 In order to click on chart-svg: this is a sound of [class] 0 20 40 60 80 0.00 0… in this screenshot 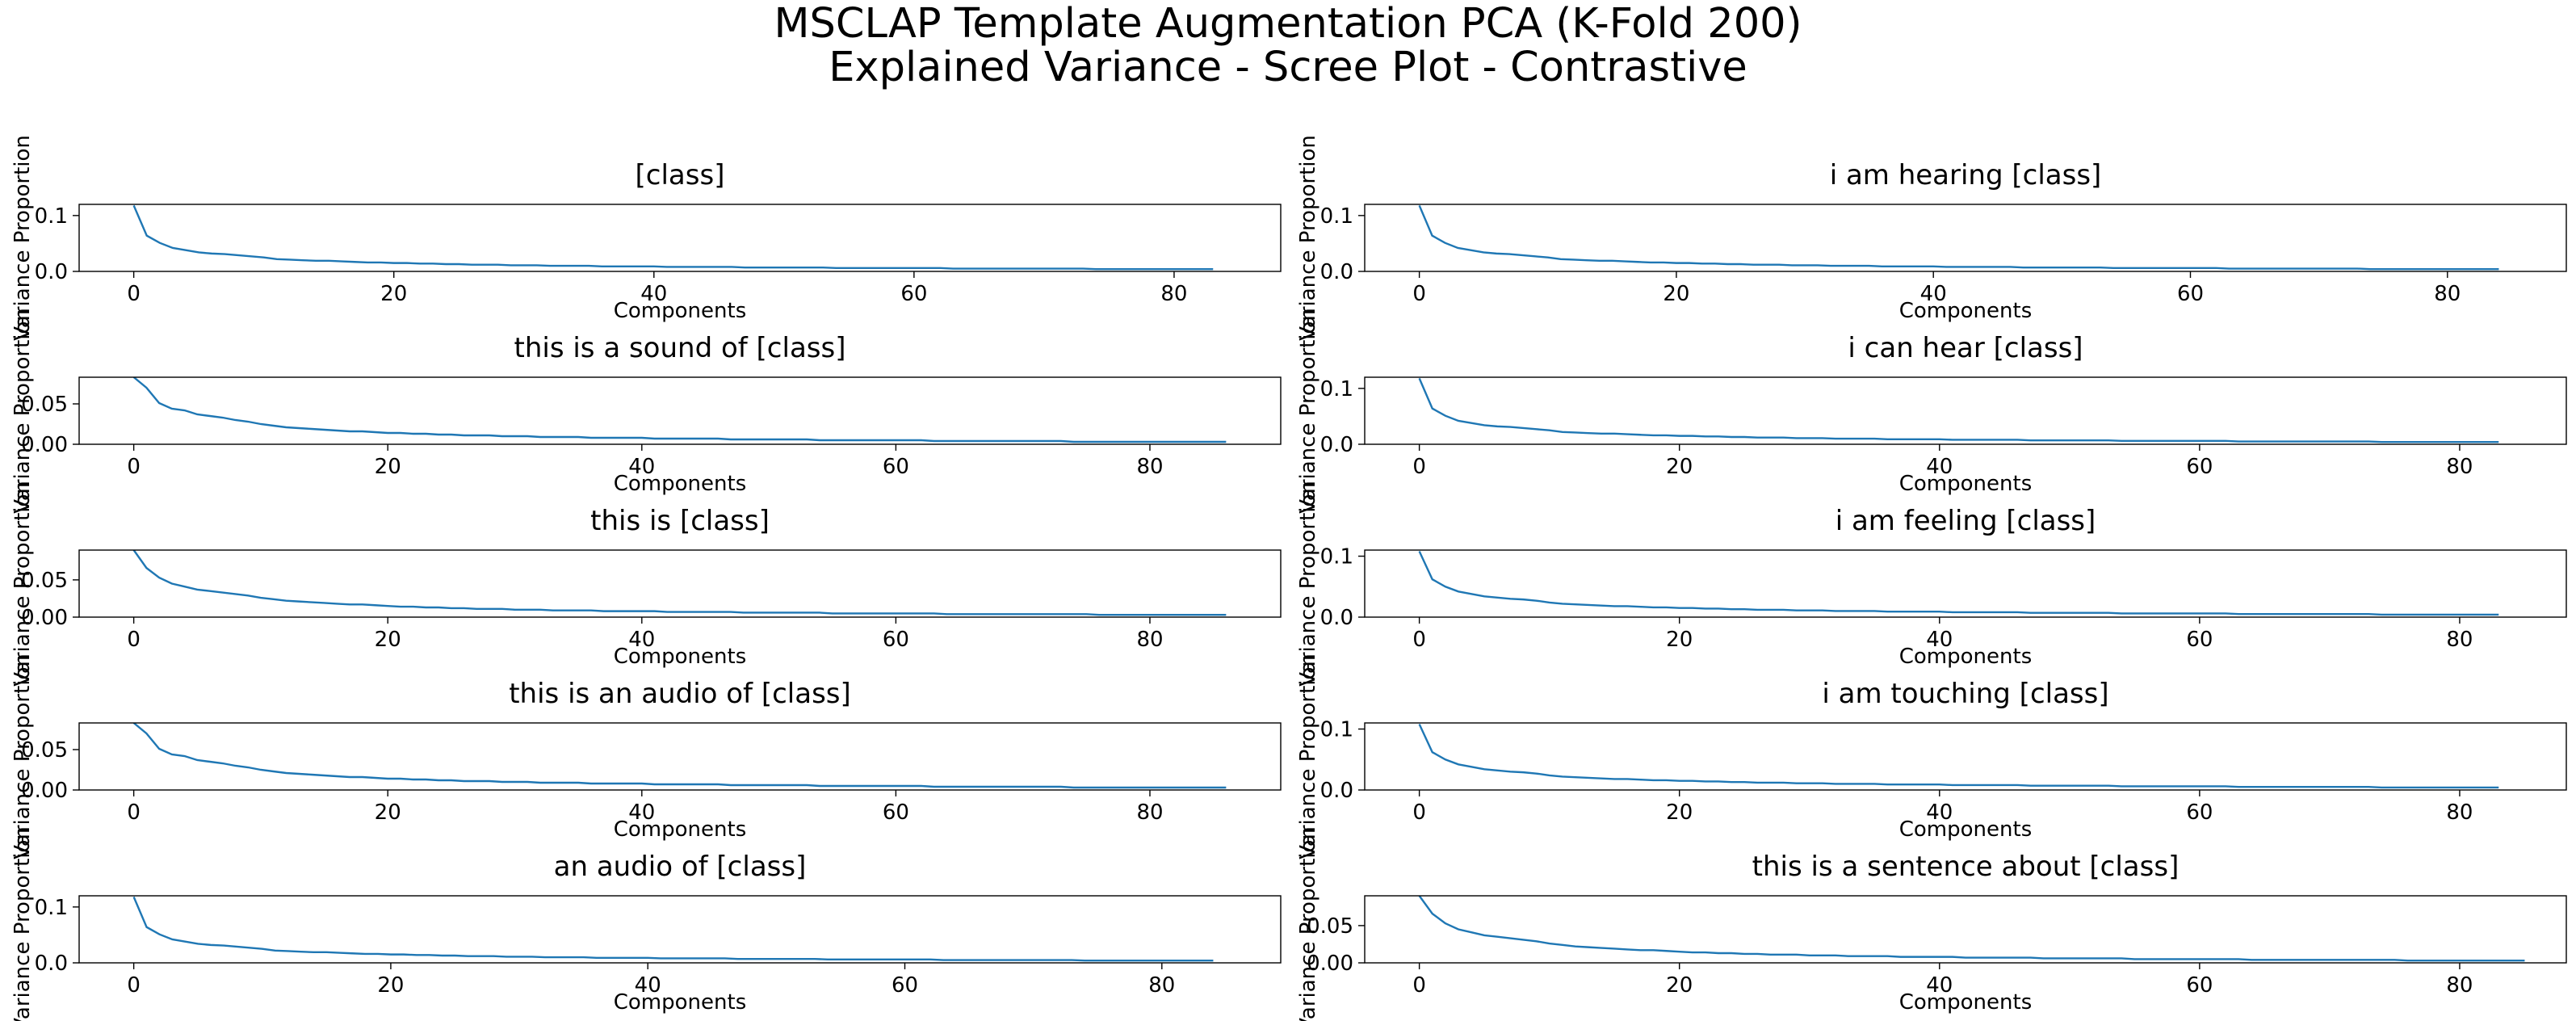, I will do `click(646, 411)`.